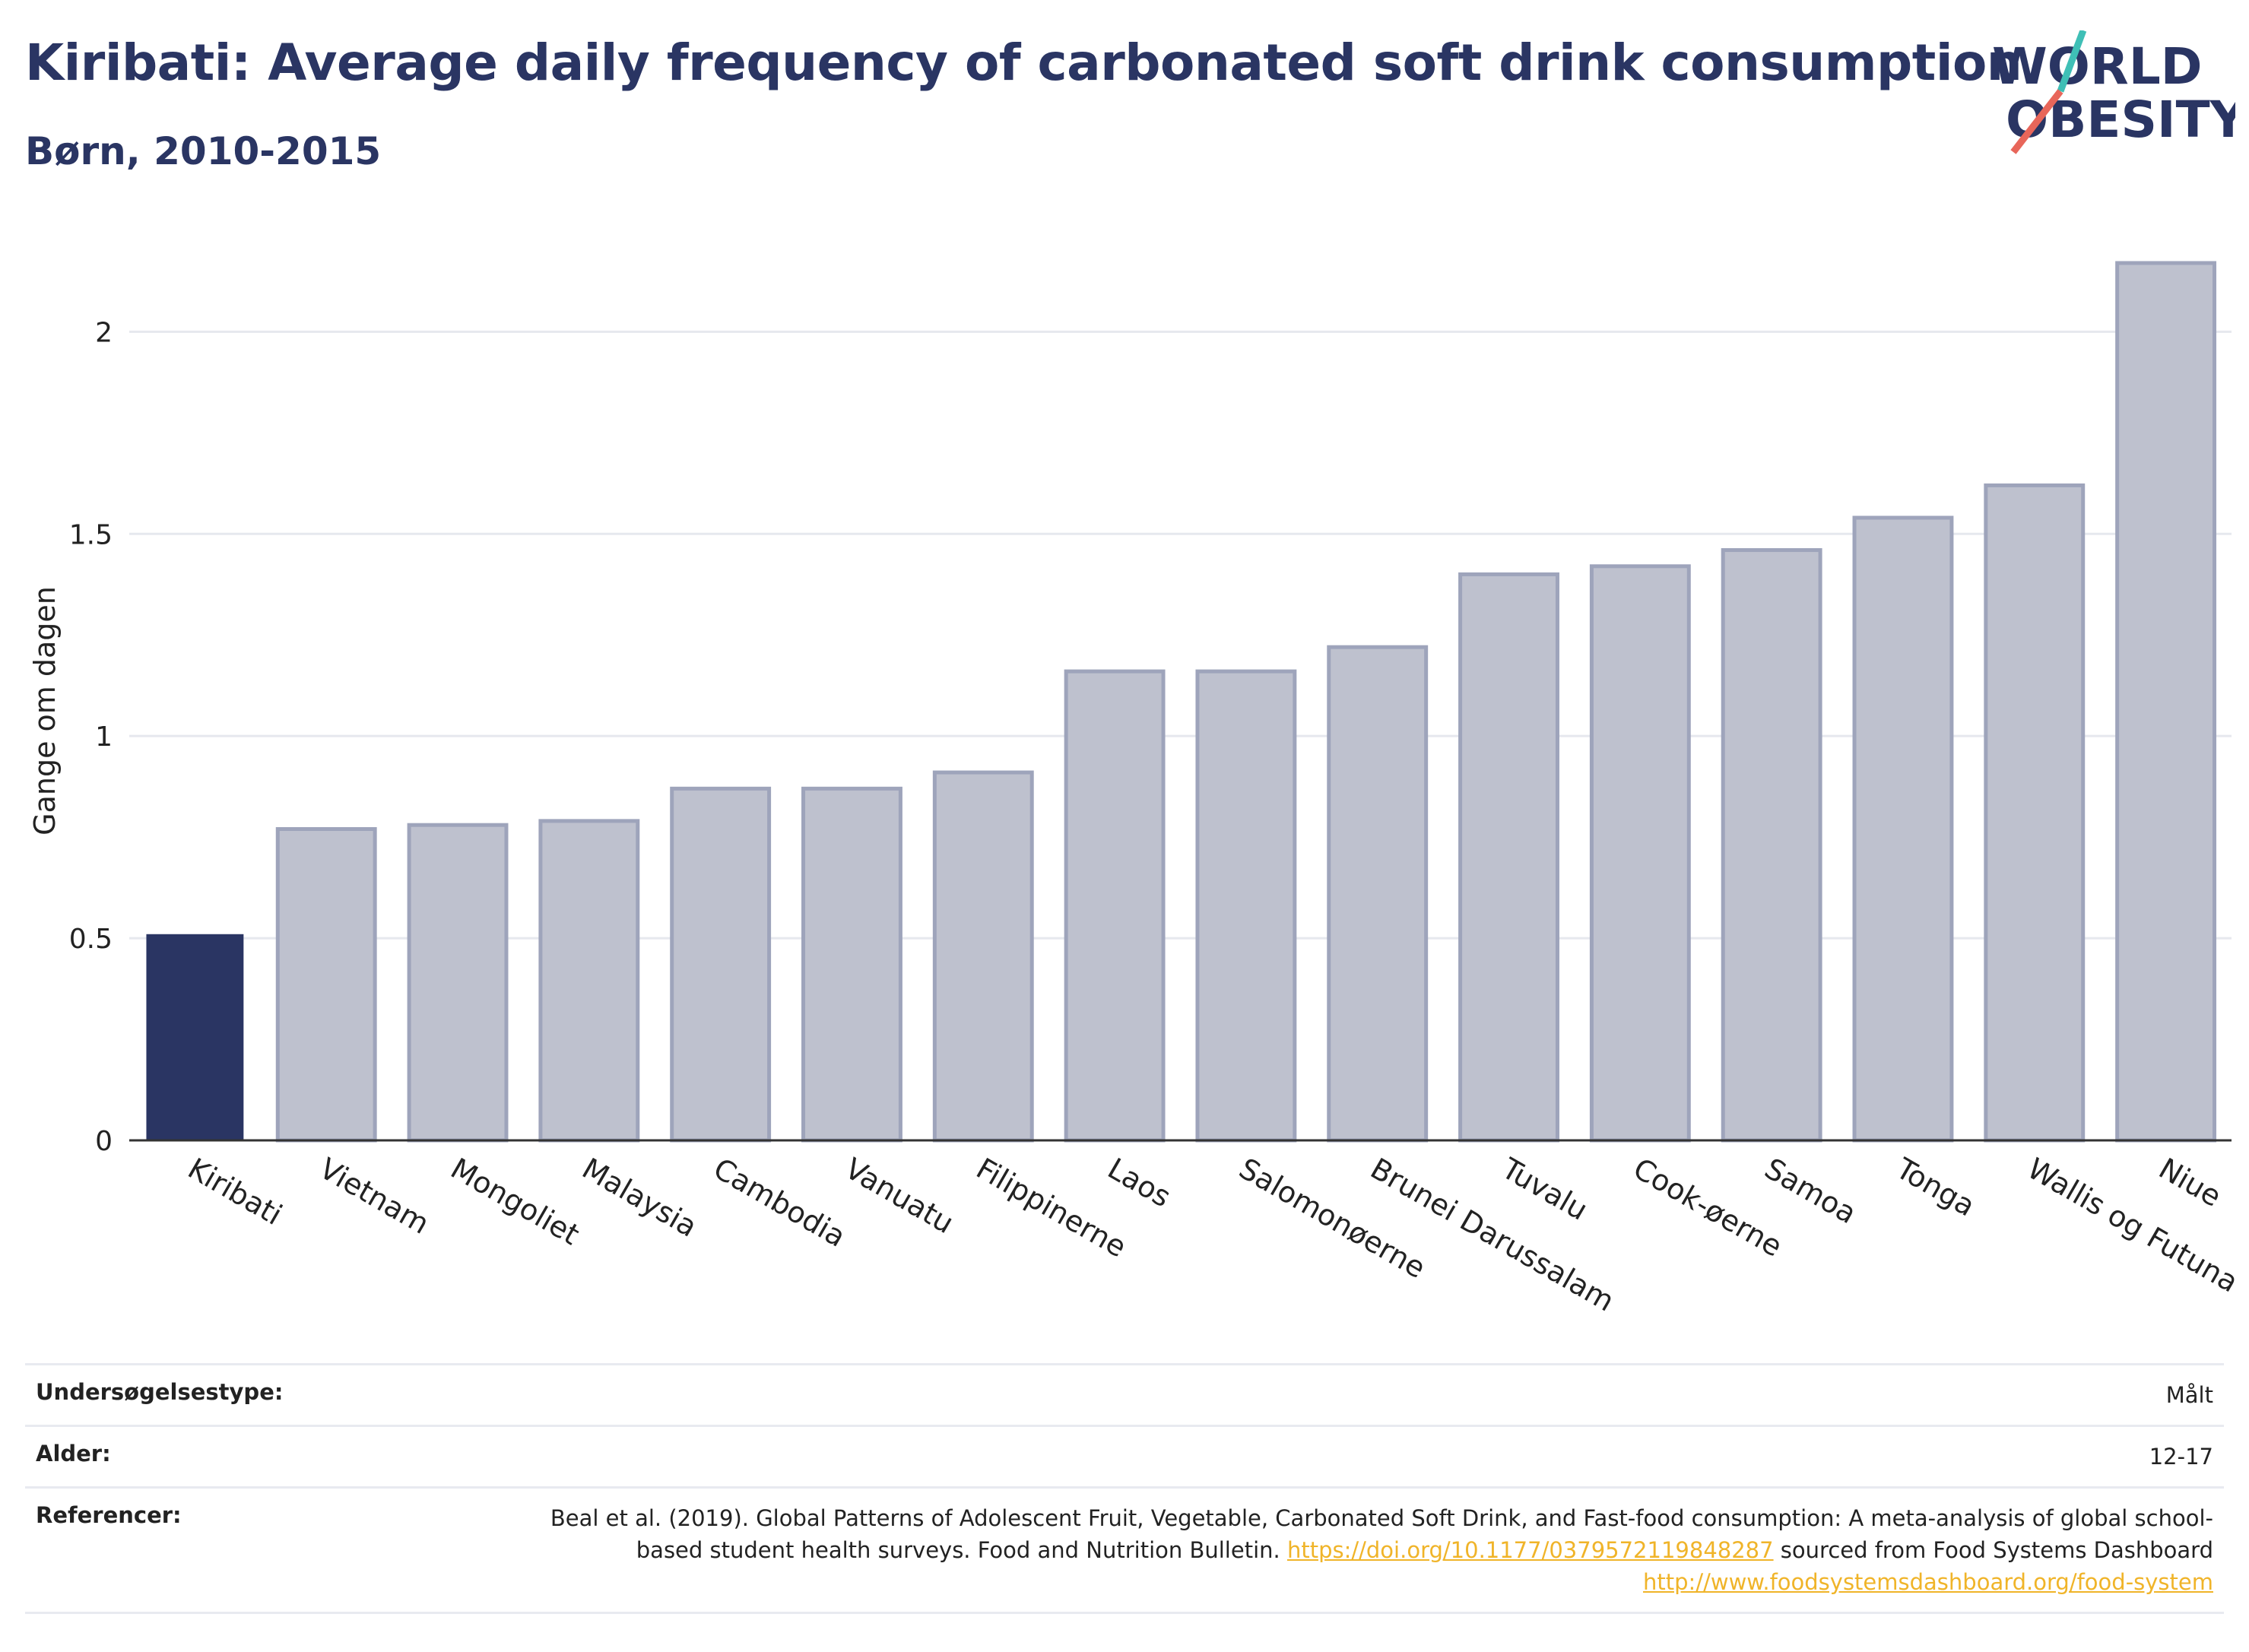 The height and width of the screenshot is (1652, 2249). I want to click on x-tick-label: Laos, so click(1139, 1183).